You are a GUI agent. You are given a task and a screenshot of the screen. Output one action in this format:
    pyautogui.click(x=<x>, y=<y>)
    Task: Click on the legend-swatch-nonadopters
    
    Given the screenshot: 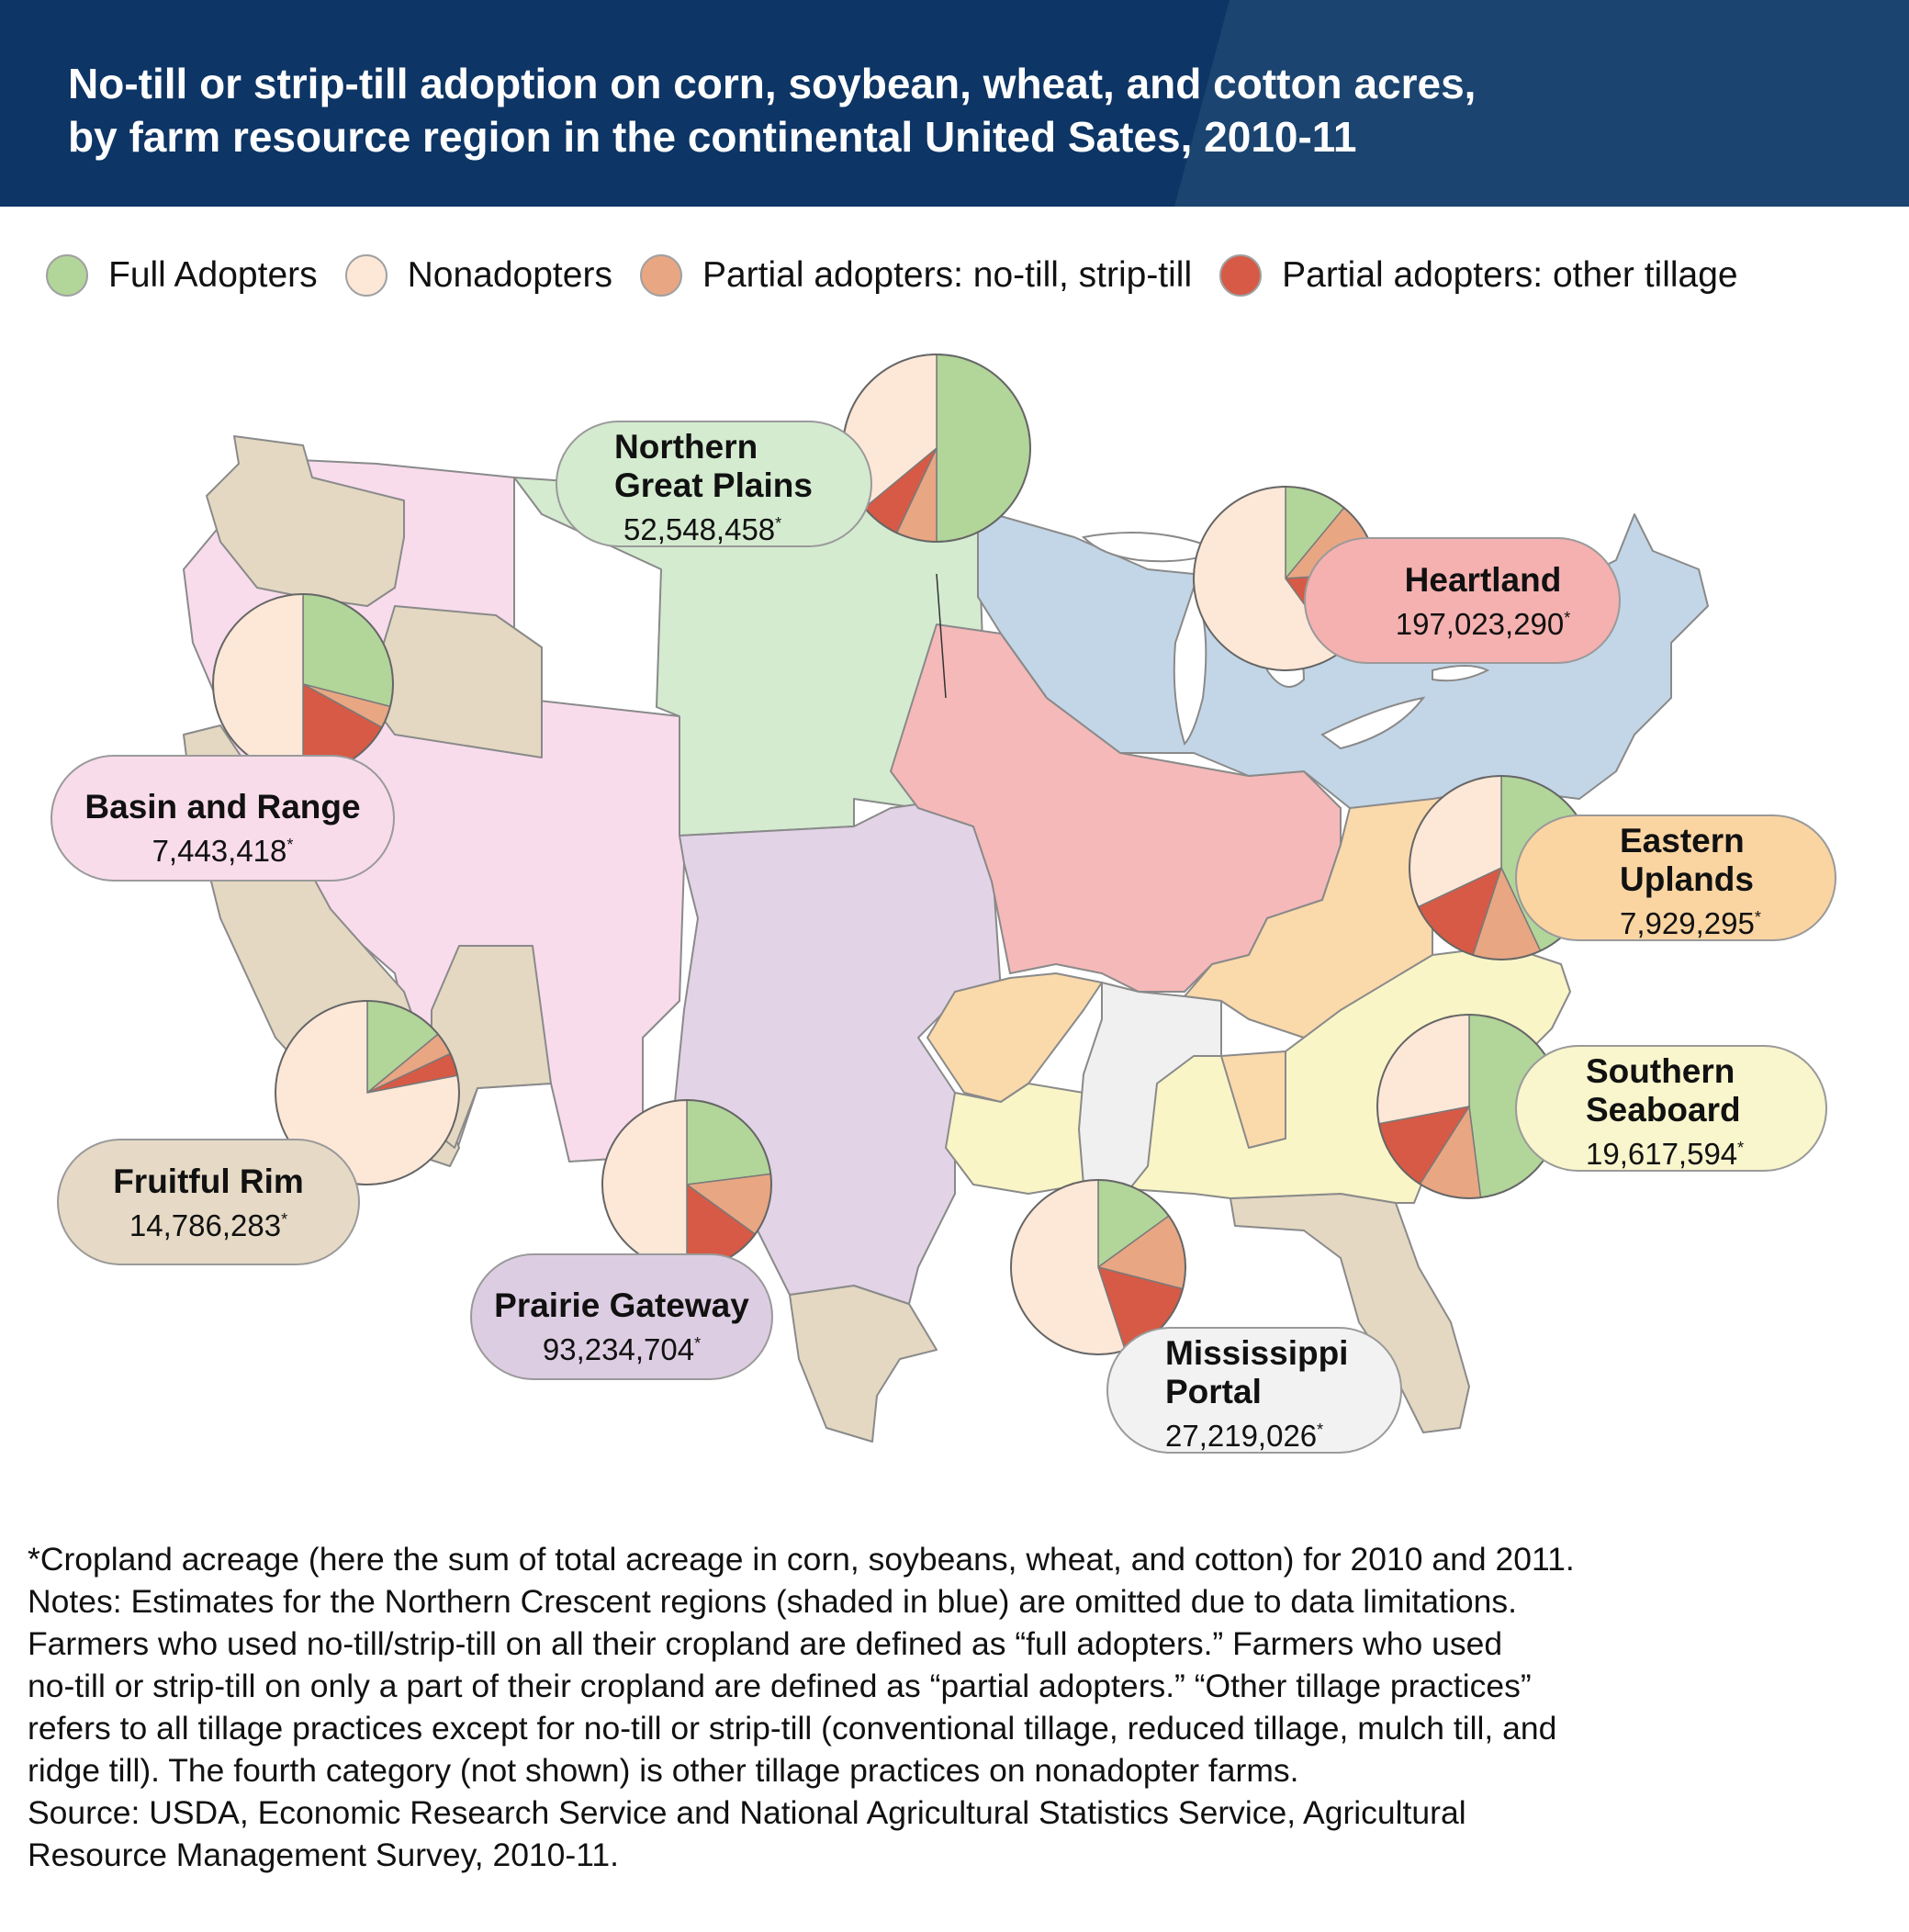 What is the action you would take?
    pyautogui.click(x=365, y=275)
    